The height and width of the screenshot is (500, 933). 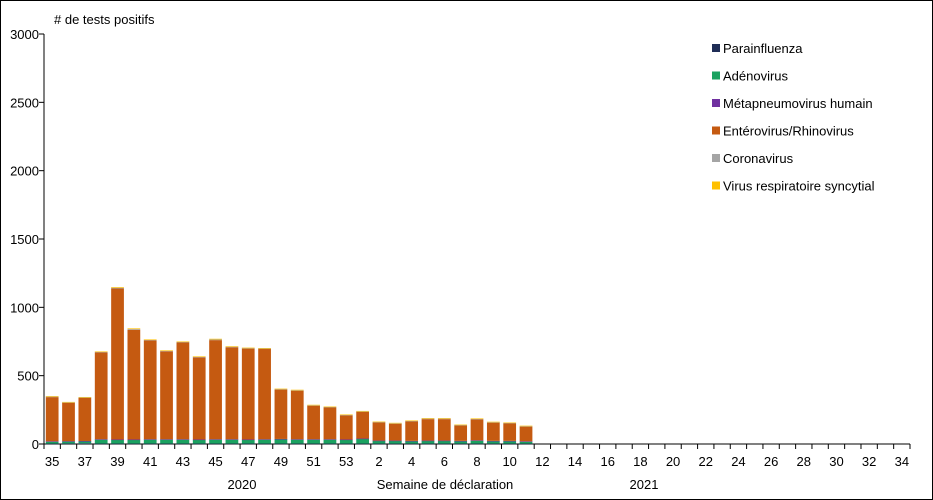 I want to click on y-tick-label: 2000, so click(x=24, y=171).